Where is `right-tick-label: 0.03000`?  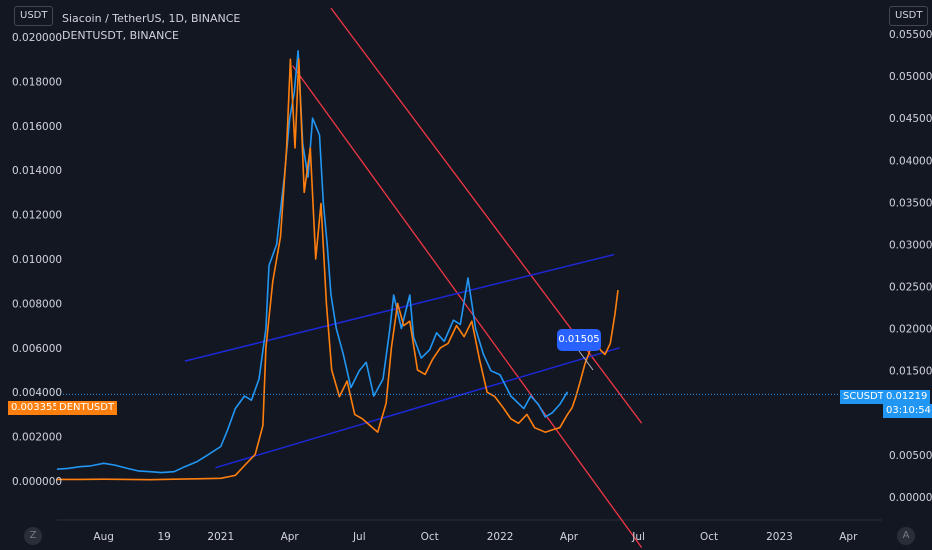 right-tick-label: 0.03000 is located at coordinates (910, 245).